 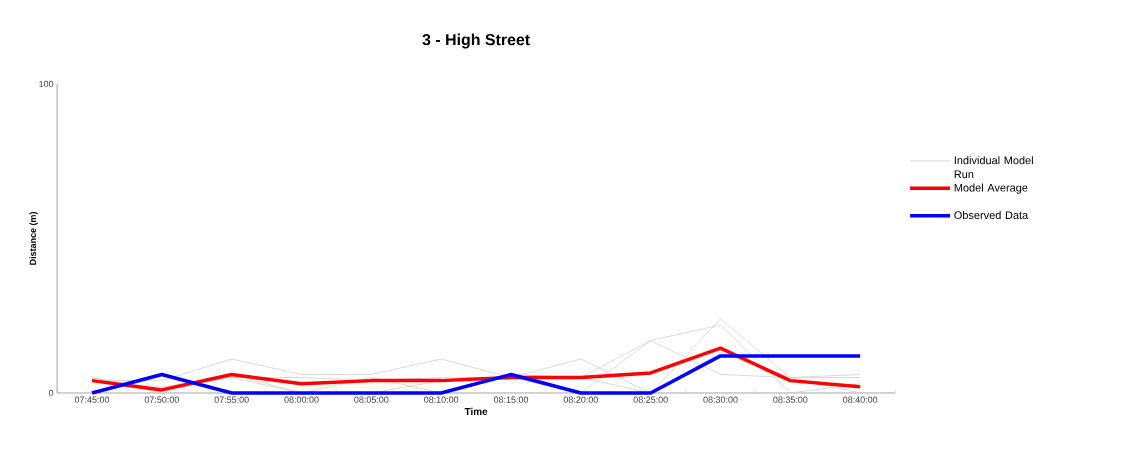 What do you see at coordinates (476, 41) in the screenshot?
I see `chart-title: 3 - High Street` at bounding box center [476, 41].